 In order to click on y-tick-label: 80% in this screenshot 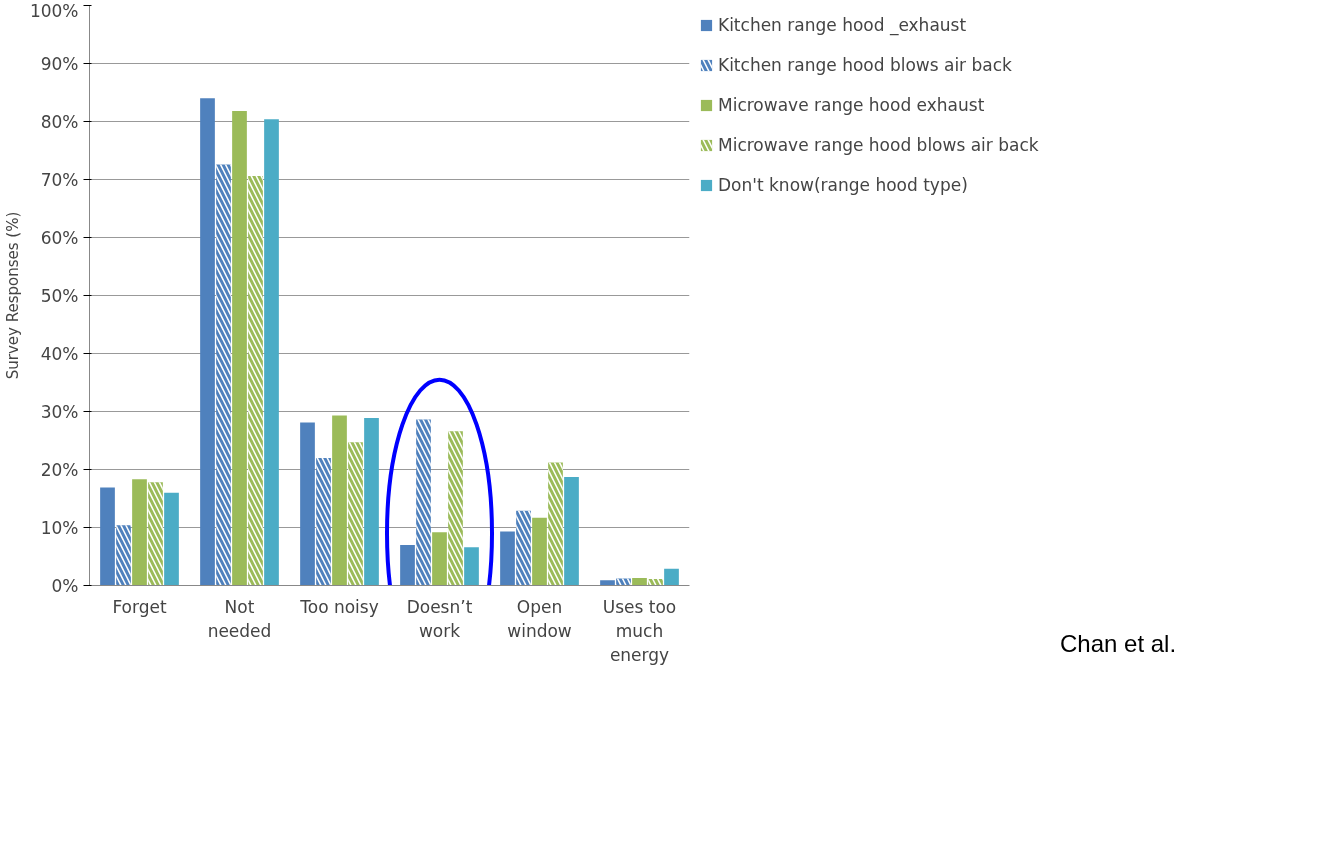, I will do `click(59, 121)`.